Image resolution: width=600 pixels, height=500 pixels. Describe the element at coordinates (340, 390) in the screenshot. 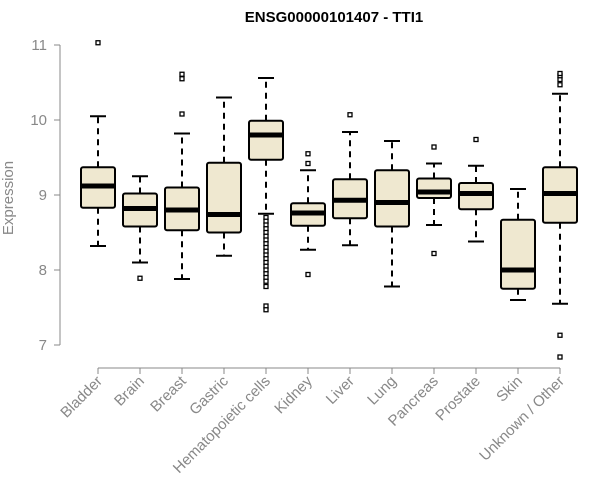

I see `x-tick-label: Liver` at that location.